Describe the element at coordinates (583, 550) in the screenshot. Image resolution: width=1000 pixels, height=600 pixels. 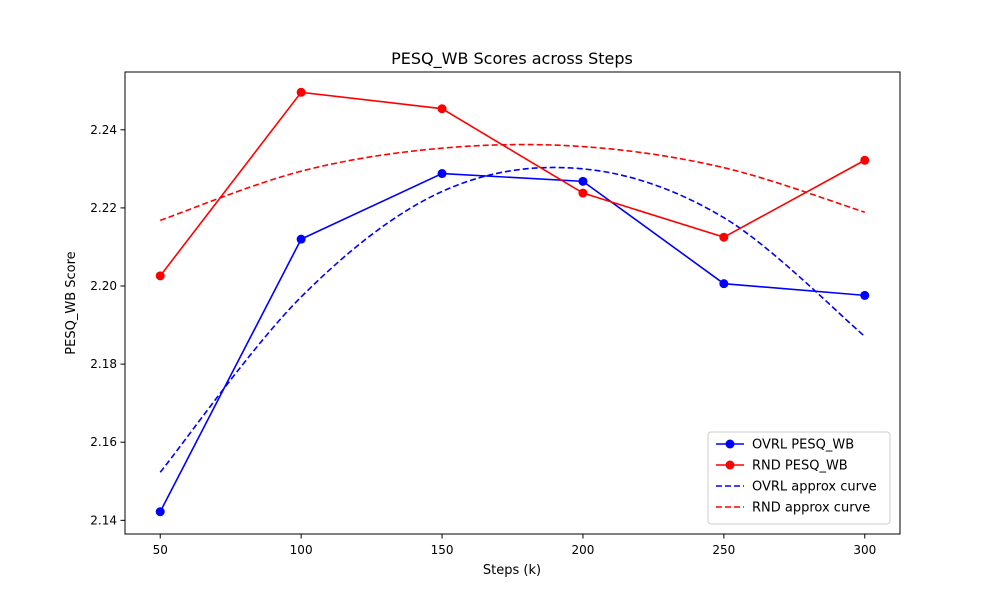
I see `x-tick-label: 200` at that location.